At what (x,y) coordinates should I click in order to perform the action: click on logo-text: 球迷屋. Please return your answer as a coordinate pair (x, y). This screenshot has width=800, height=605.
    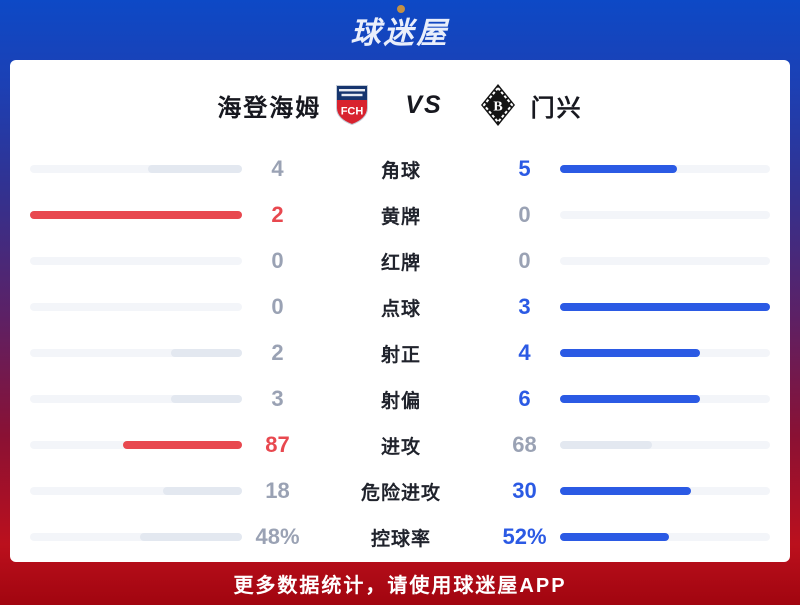
    Looking at the image, I should click on (400, 33).